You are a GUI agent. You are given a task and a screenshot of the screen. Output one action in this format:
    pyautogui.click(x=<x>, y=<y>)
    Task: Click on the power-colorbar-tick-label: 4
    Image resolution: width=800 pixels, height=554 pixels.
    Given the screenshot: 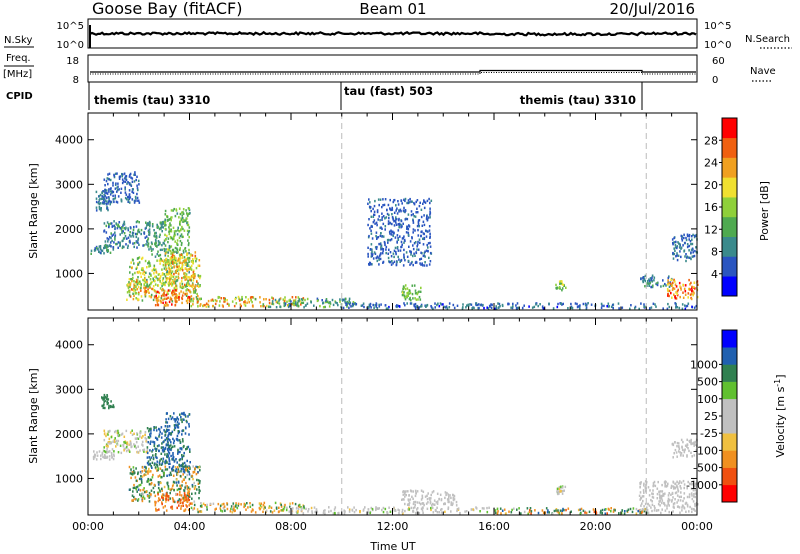 What is the action you would take?
    pyautogui.click(x=714, y=274)
    